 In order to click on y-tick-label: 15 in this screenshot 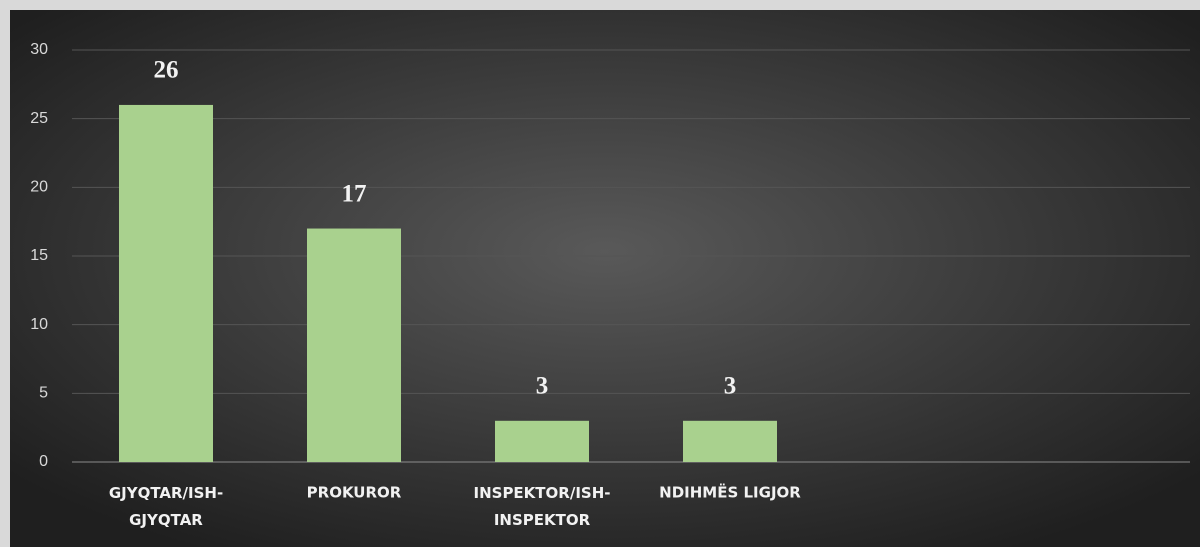, I will do `click(39, 255)`.